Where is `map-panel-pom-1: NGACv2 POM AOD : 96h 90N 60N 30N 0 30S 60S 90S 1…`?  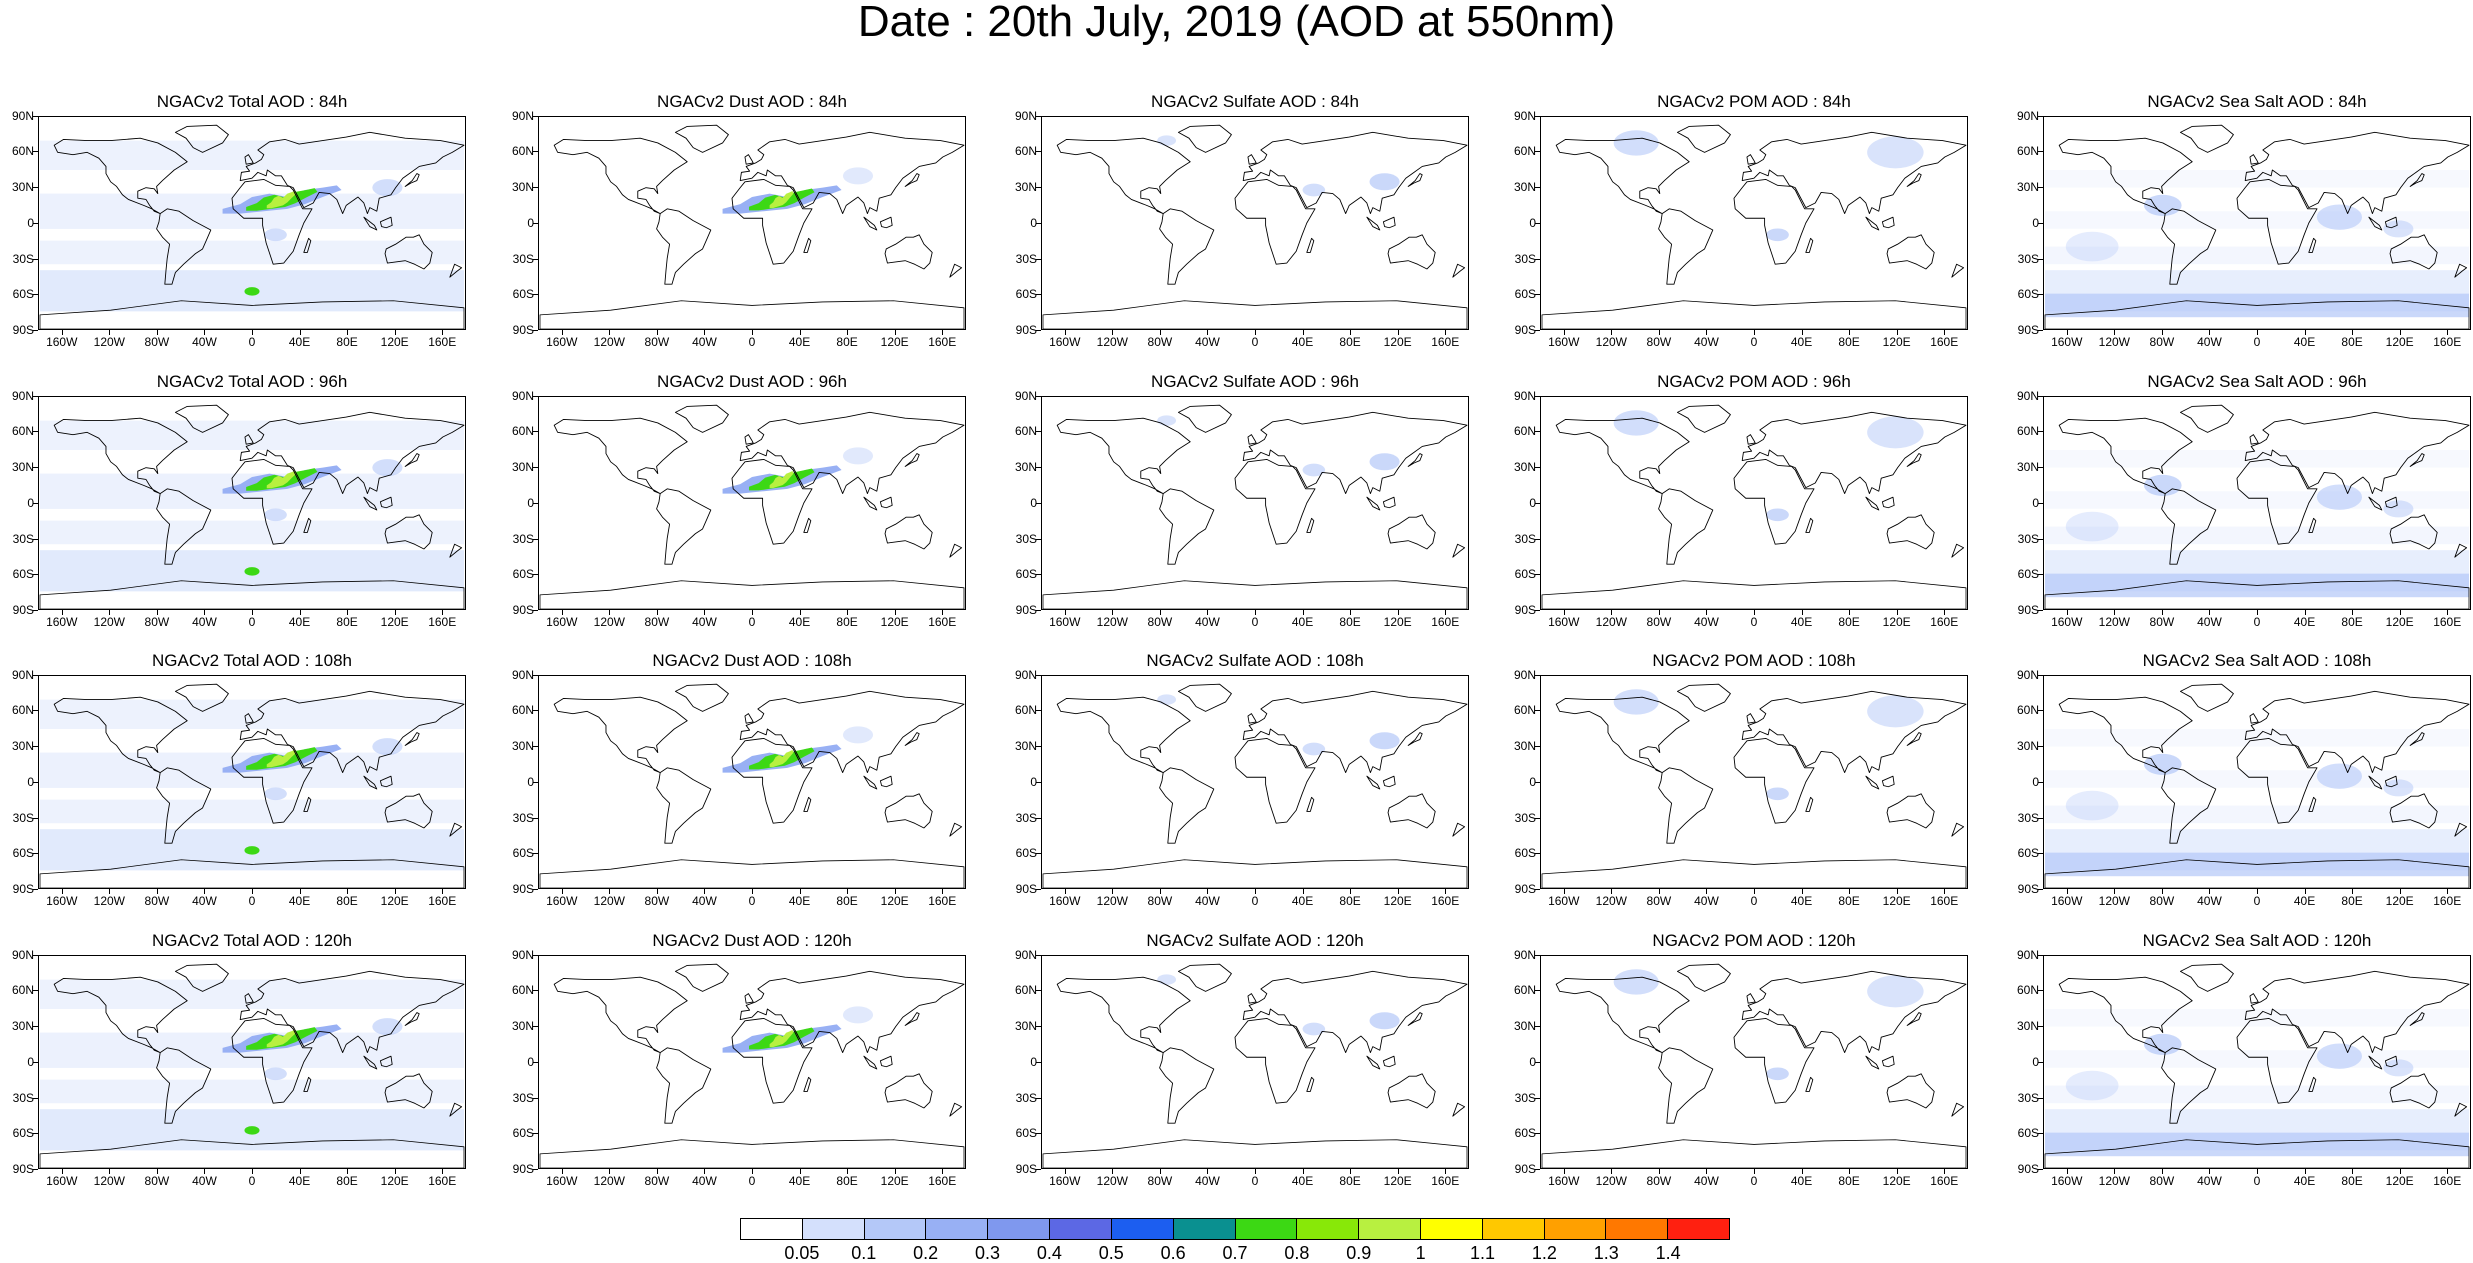 map-panel-pom-1: NGACv2 POM AOD : 96h 90N 60N 30N 0 30S 60S 90S 1… is located at coordinates (1737, 502).